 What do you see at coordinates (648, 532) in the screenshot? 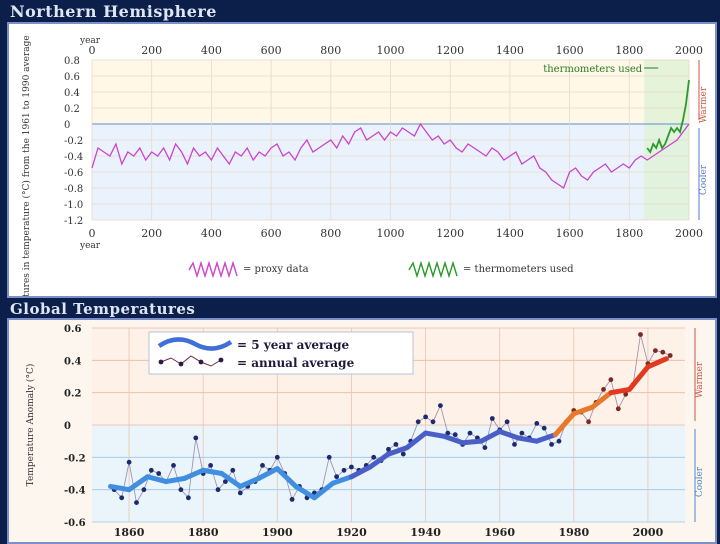
I see `x-tick-label: 2000` at bounding box center [648, 532].